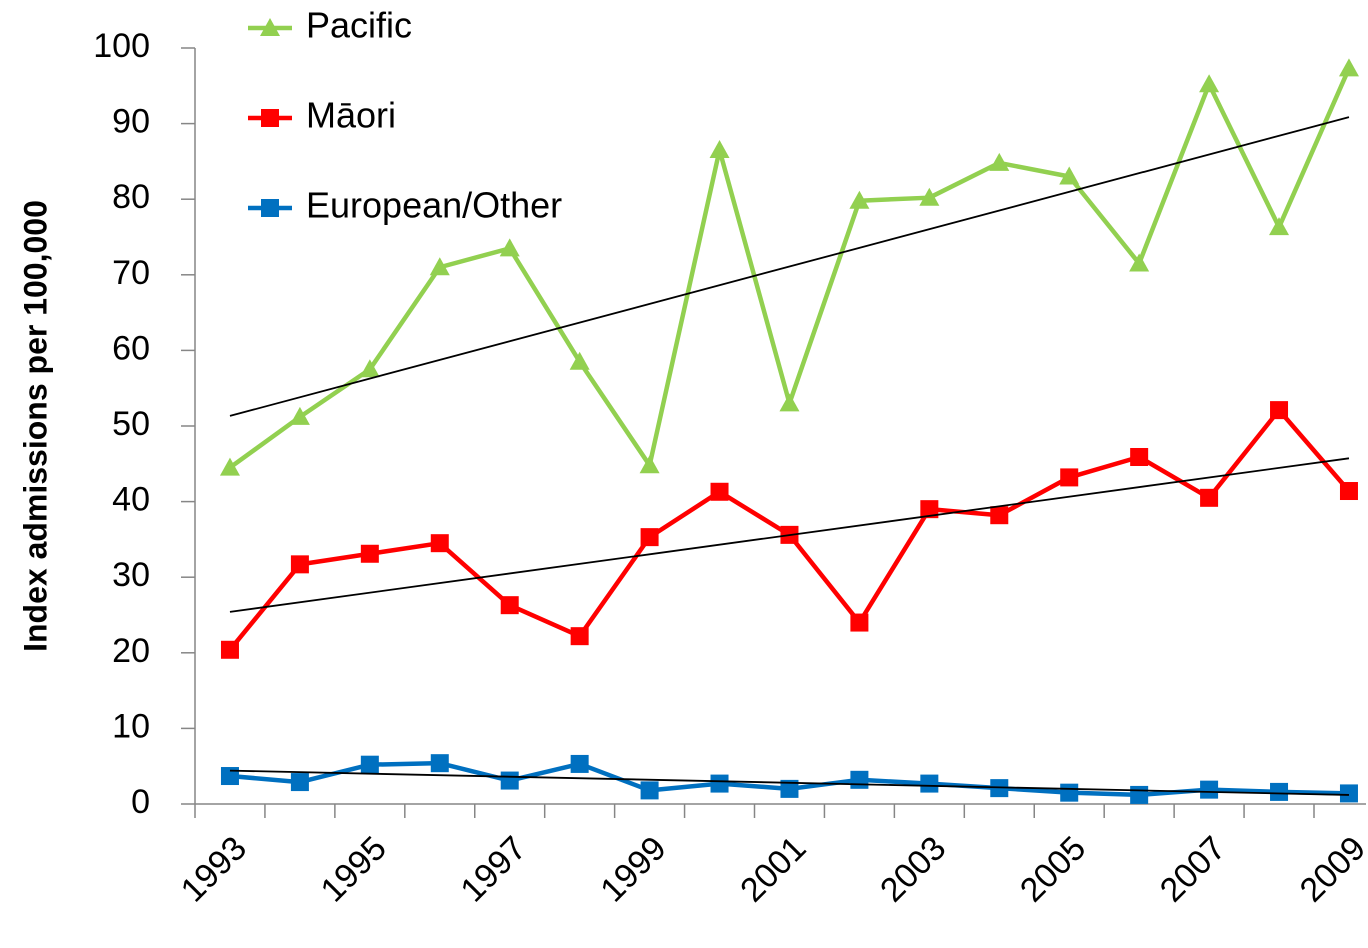  Describe the element at coordinates (773, 869) in the screenshot. I see `x-tick-label: 2001` at that location.